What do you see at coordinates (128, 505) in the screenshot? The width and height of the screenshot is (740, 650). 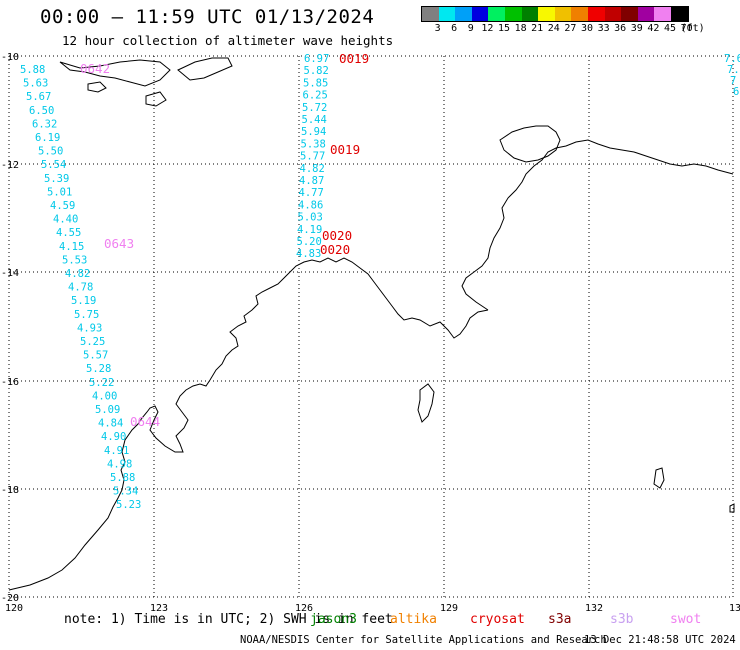 I see `wave-height-label: 5.23` at bounding box center [128, 505].